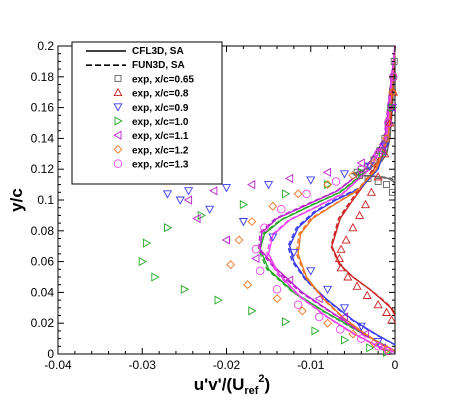  What do you see at coordinates (16, 200) in the screenshot?
I see `y-axis-title: y/c` at bounding box center [16, 200].